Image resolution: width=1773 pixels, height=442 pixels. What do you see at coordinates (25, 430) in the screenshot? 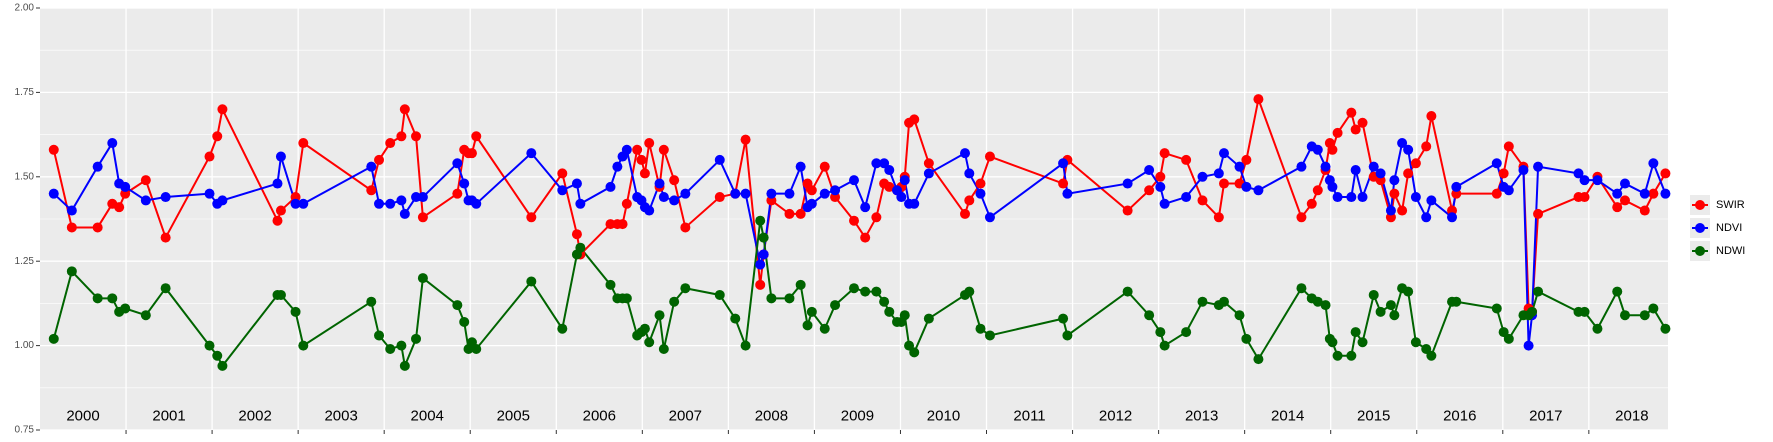
I see `y-tick-label: 0.75` at bounding box center [25, 430].